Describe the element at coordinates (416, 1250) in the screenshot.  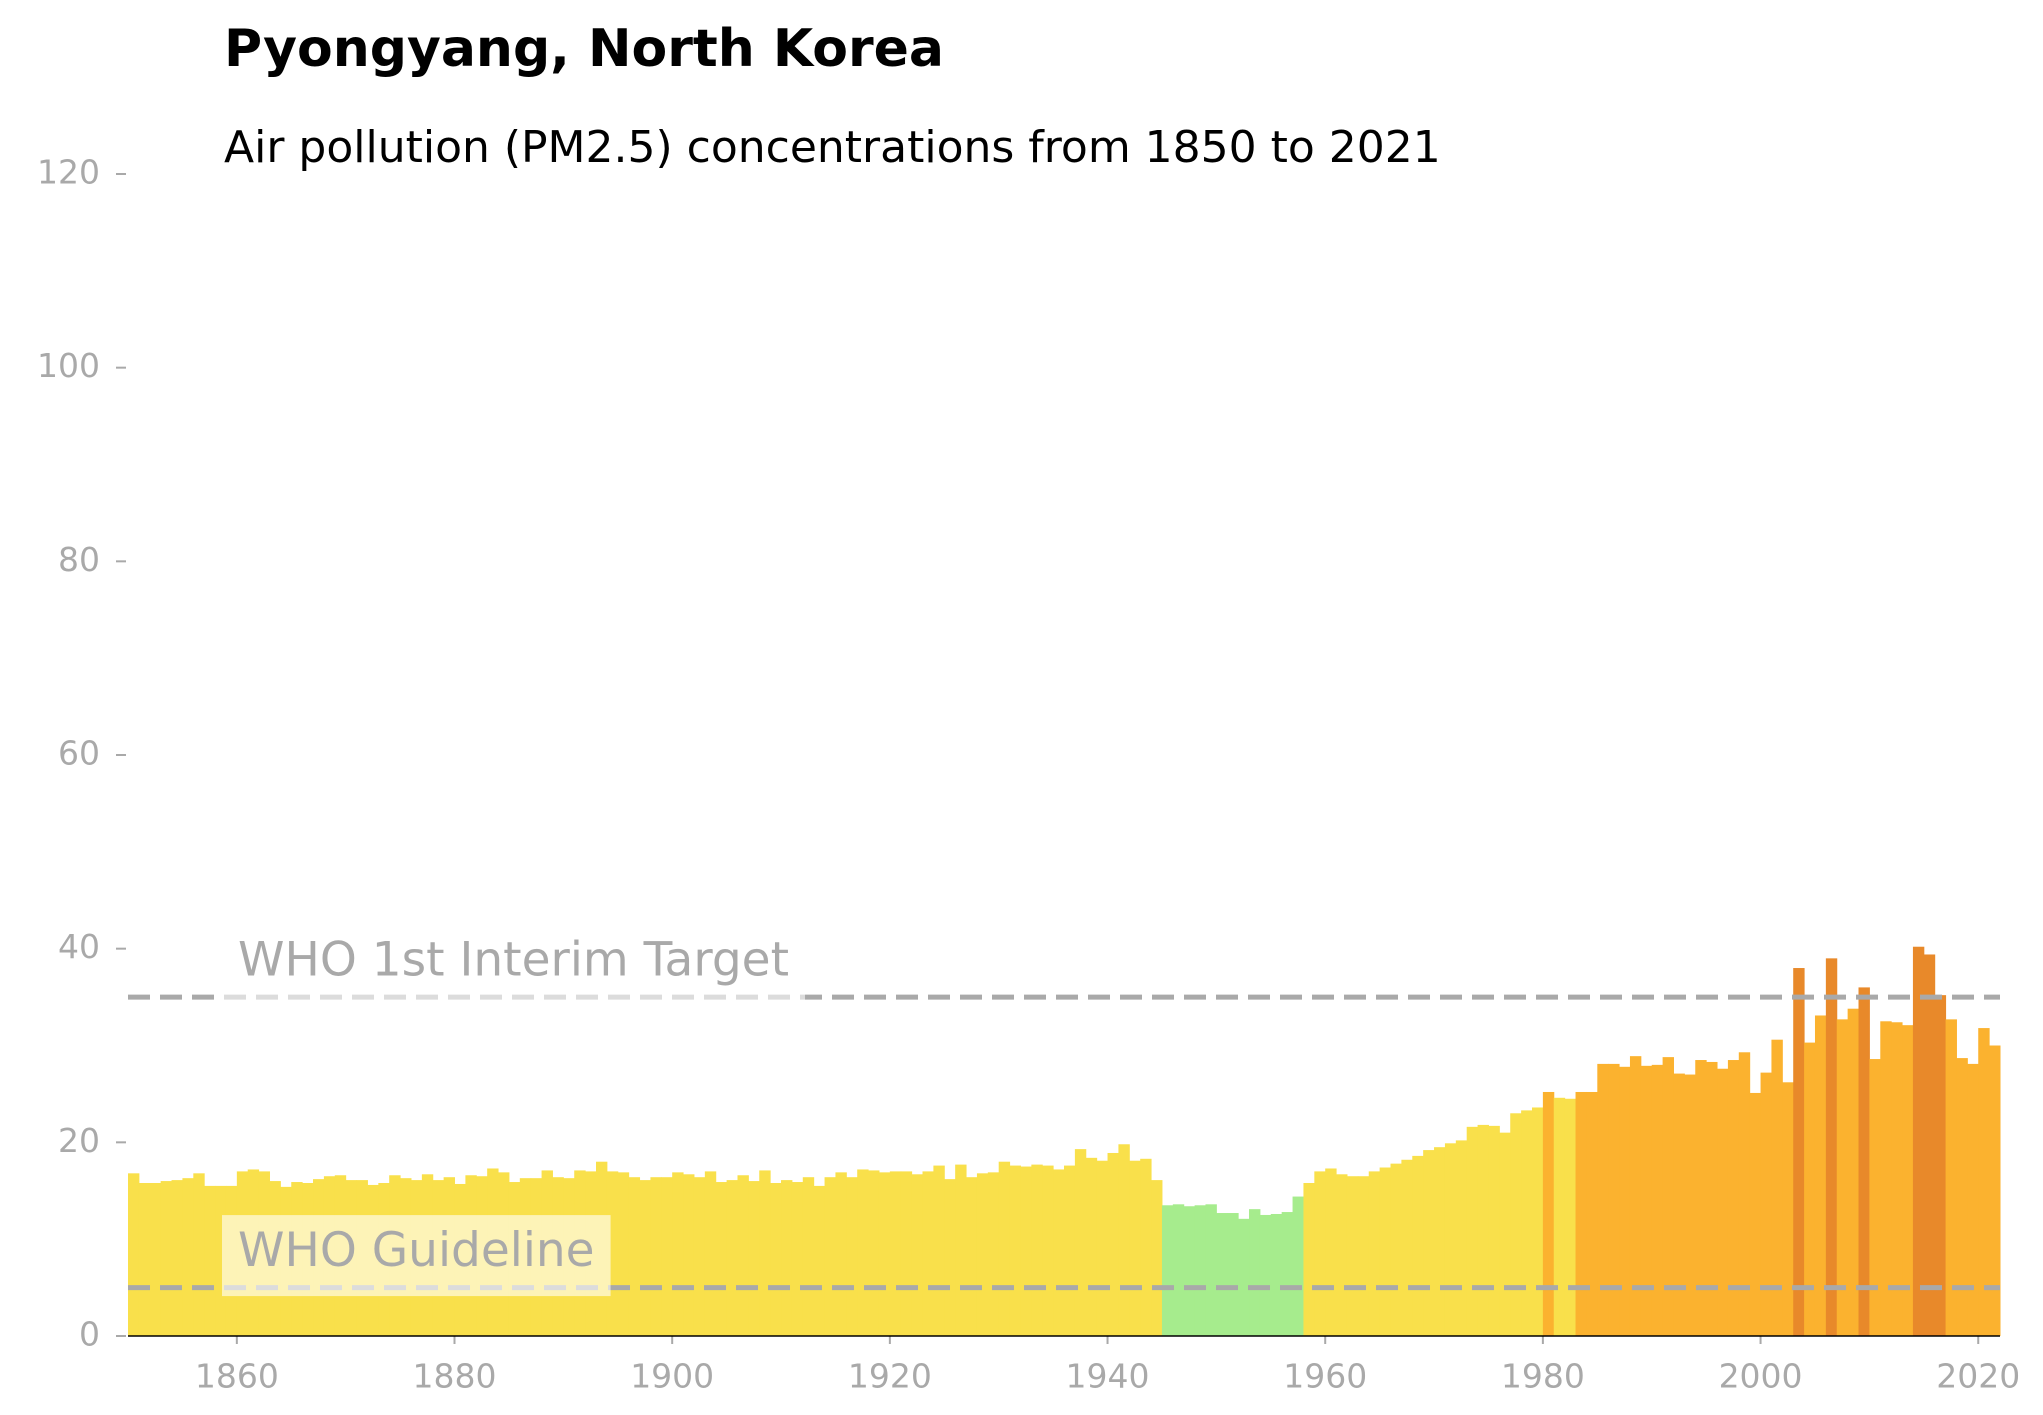
I see `reference-label: WHO Guideline` at that location.